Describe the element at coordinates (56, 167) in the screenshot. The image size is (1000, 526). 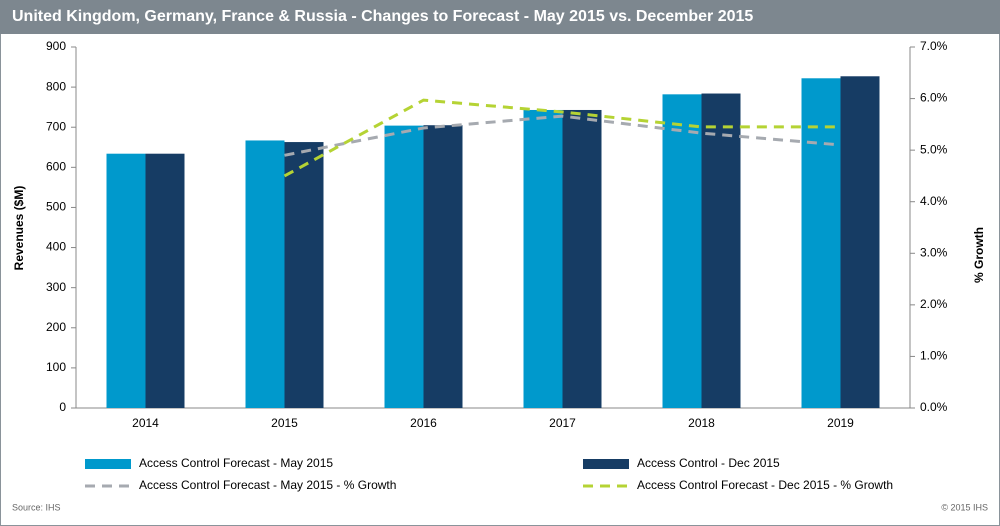
I see `y-tick-label: 600` at that location.